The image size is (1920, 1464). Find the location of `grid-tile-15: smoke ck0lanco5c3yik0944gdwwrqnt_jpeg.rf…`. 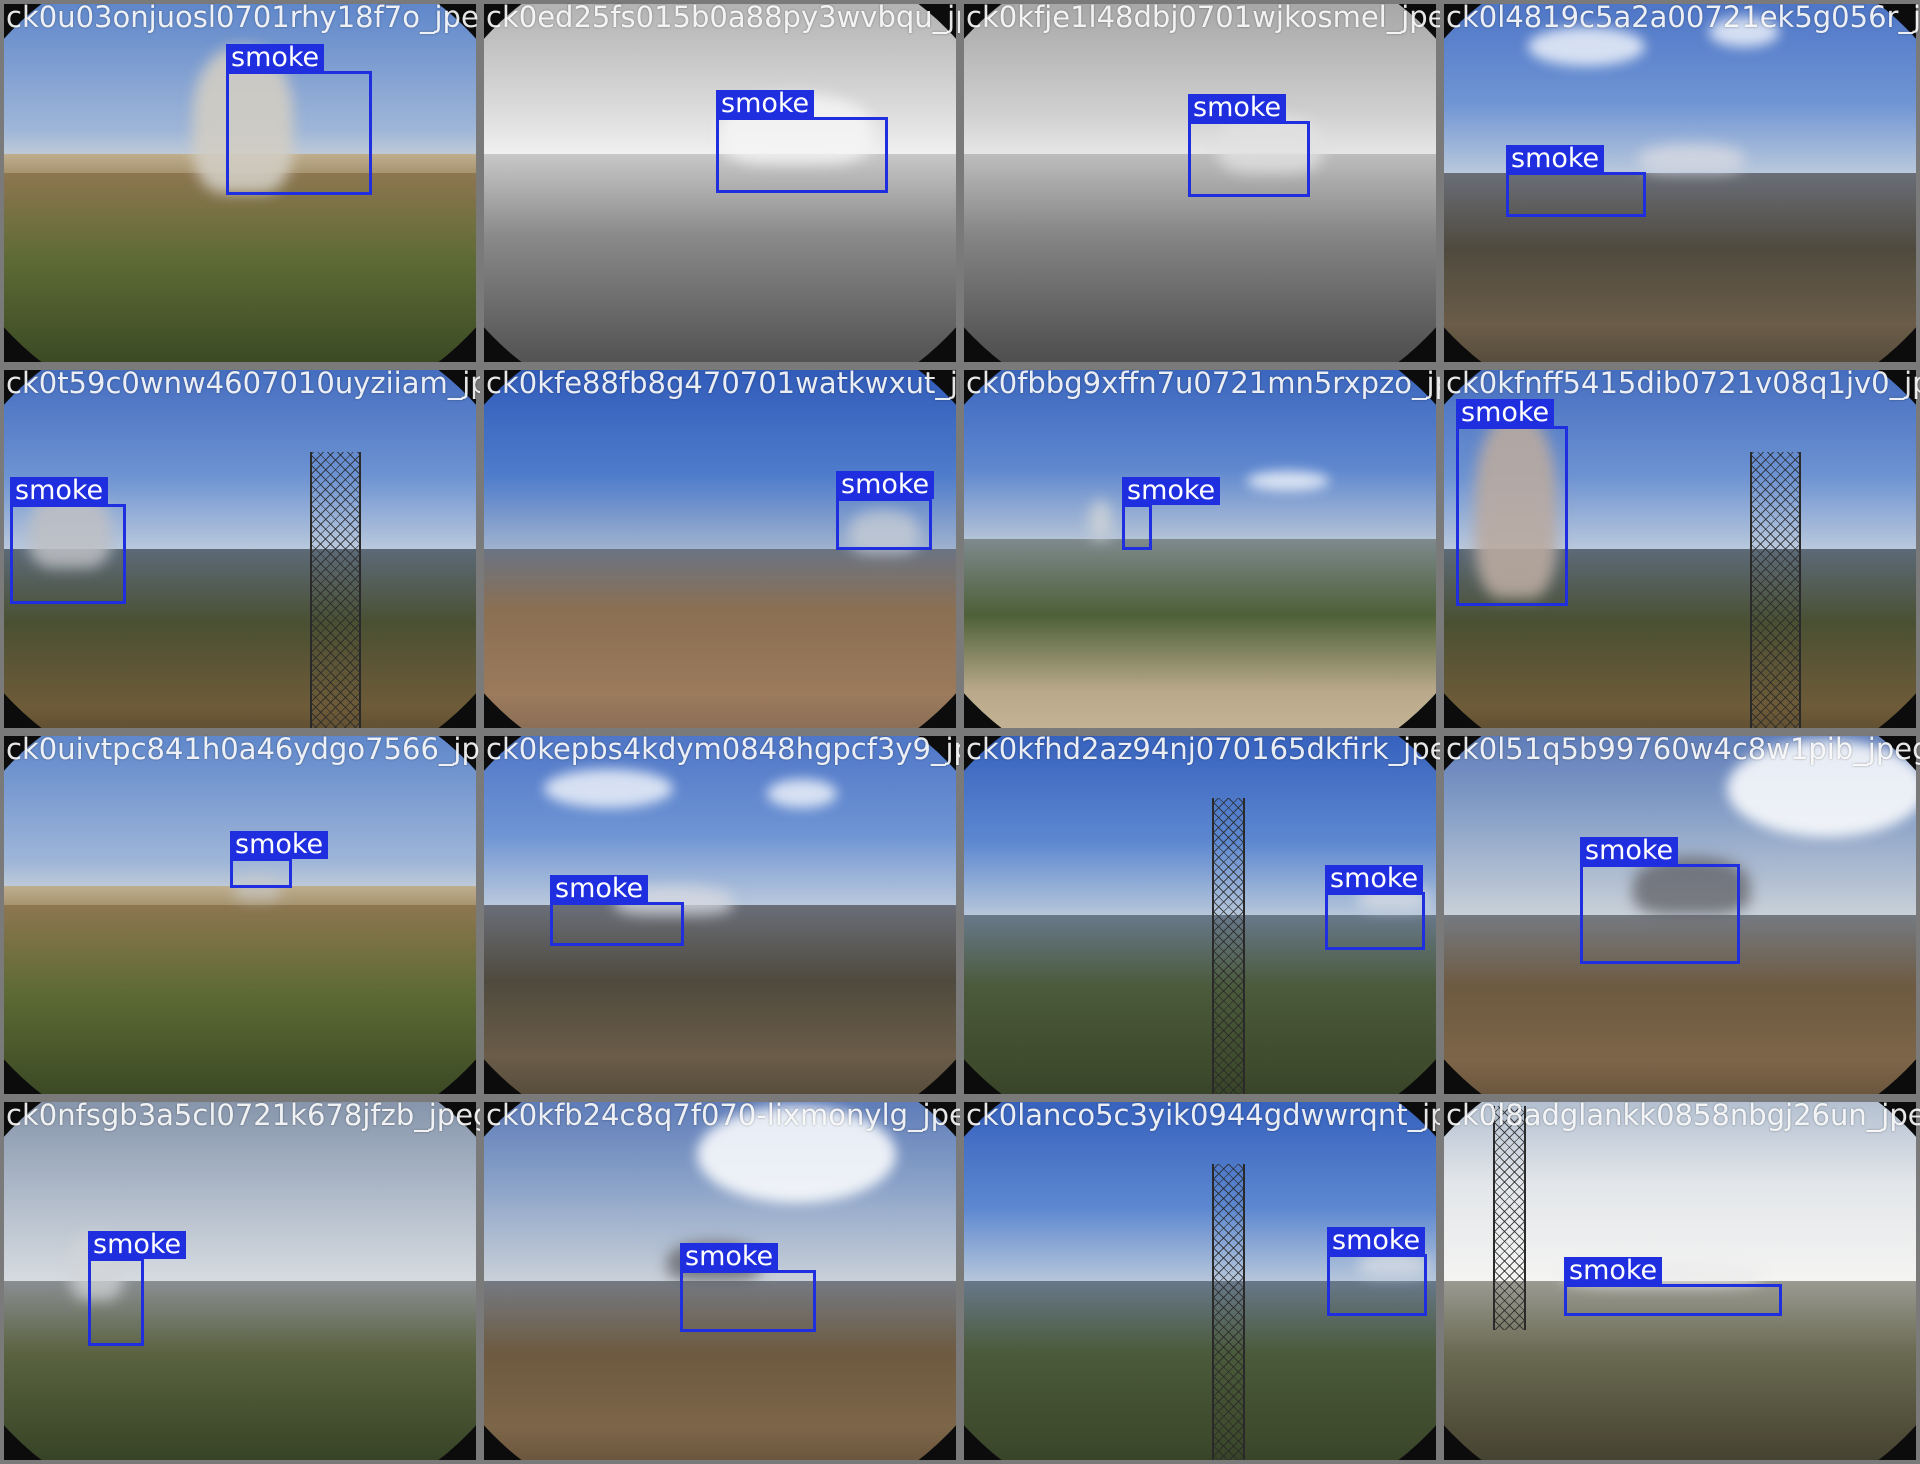

grid-tile-15: smoke ck0lanco5c3yik0944gdwwrqnt_jpeg.rf… is located at coordinates (1200, 1281).